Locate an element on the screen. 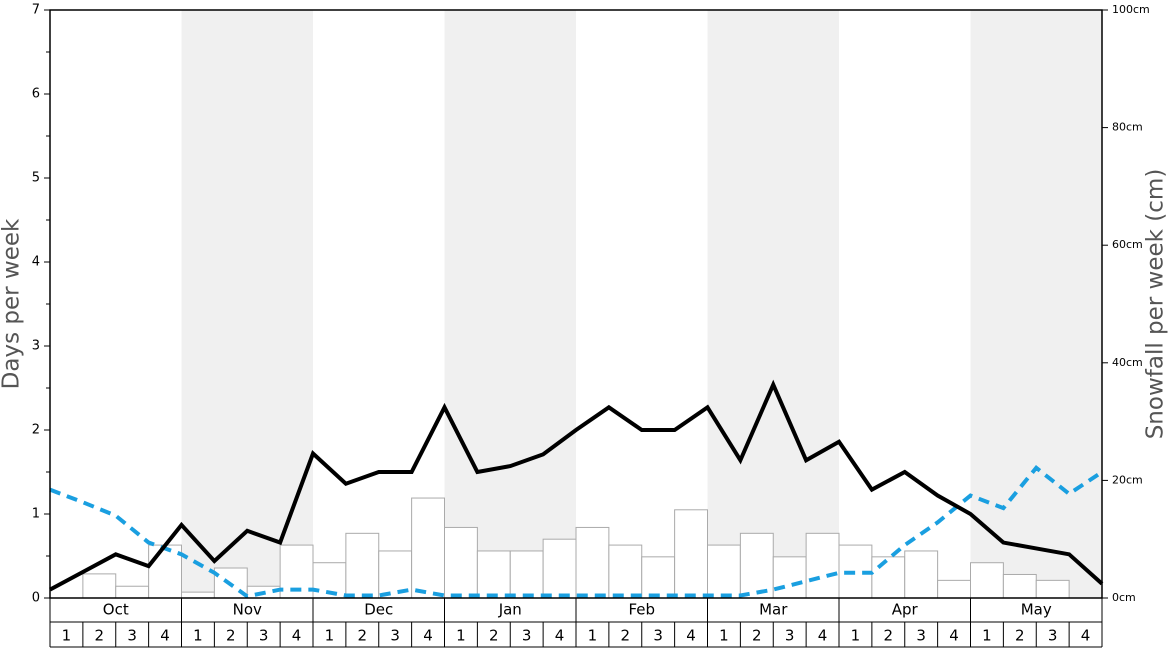  month-label: Dec is located at coordinates (378, 610).